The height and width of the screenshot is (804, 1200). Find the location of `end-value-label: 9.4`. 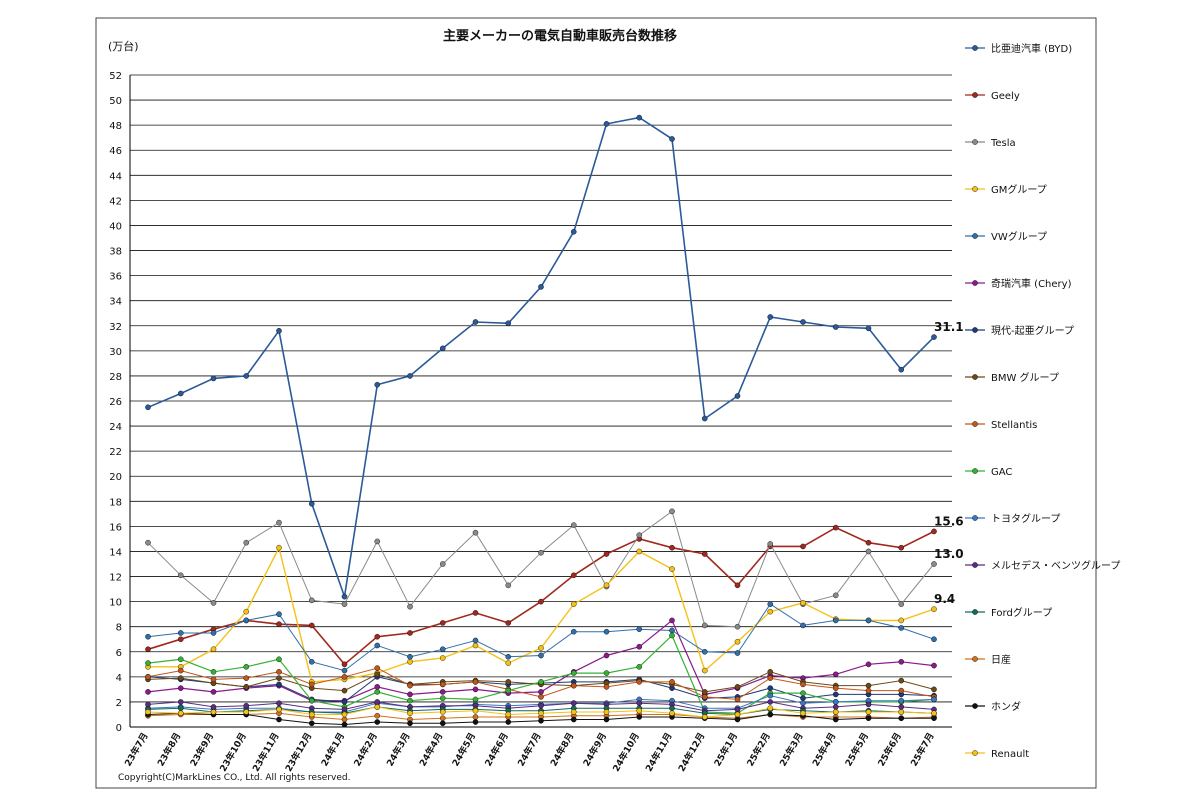

end-value-label: 9.4 is located at coordinates (944, 599).